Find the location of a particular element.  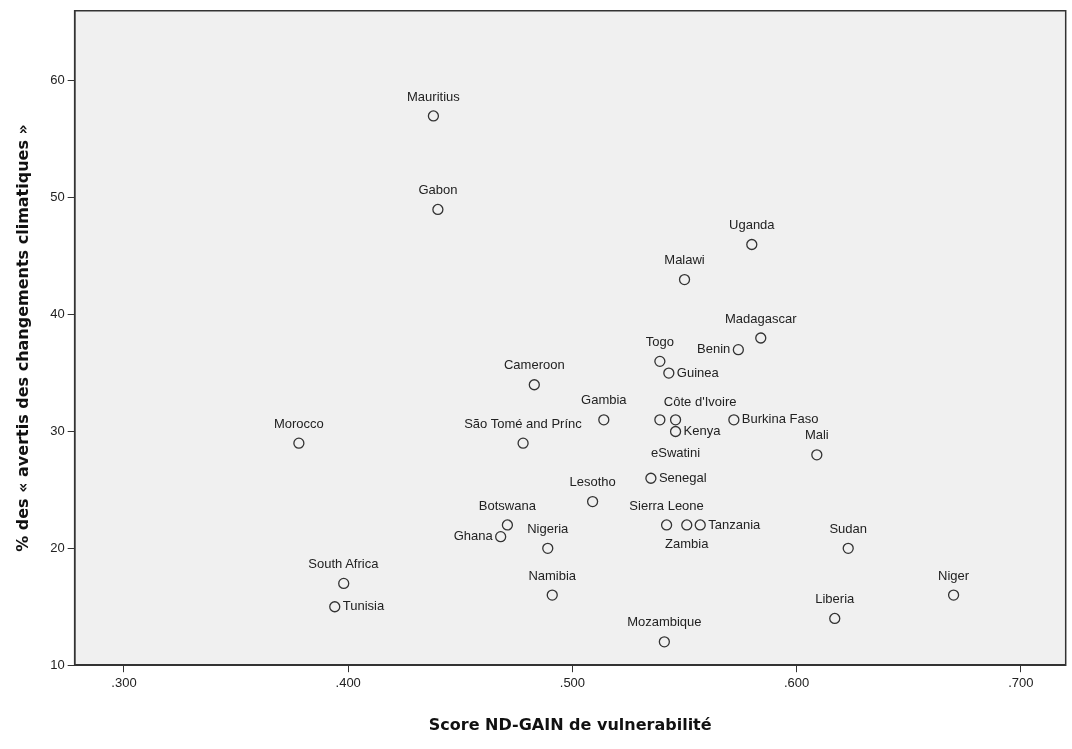

data-label: Gabon is located at coordinates (438, 190).